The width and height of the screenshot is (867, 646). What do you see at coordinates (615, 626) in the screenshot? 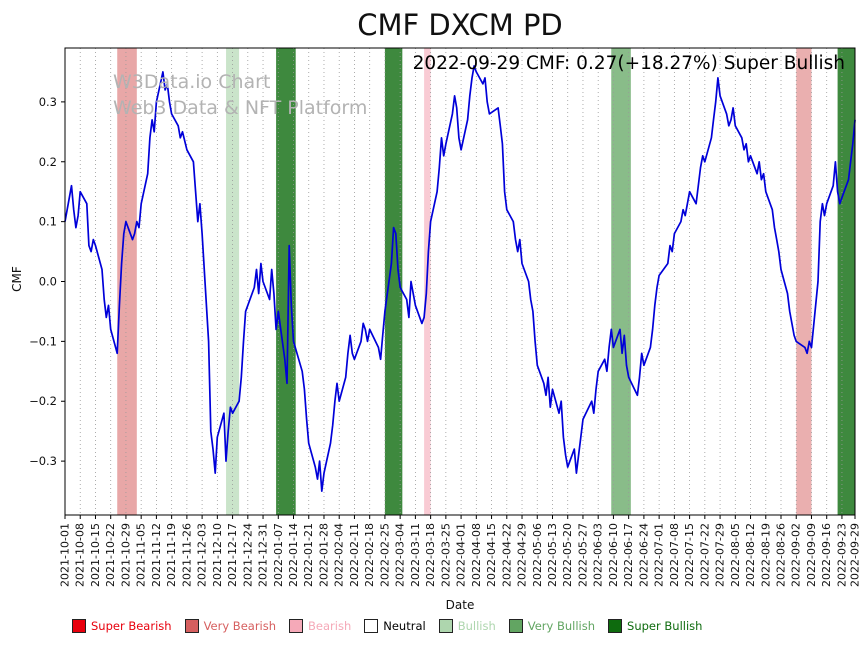
I see `legend-swatch-super-bullish` at bounding box center [615, 626].